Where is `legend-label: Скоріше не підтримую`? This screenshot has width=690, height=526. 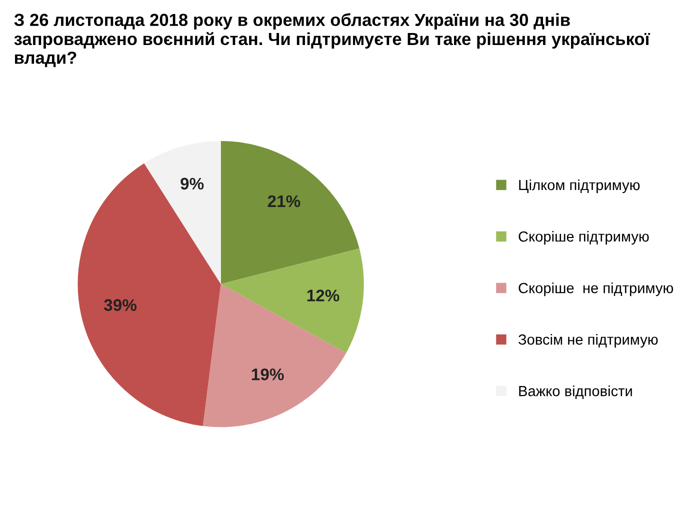 legend-label: Скоріше не підтримую is located at coordinates (596, 289).